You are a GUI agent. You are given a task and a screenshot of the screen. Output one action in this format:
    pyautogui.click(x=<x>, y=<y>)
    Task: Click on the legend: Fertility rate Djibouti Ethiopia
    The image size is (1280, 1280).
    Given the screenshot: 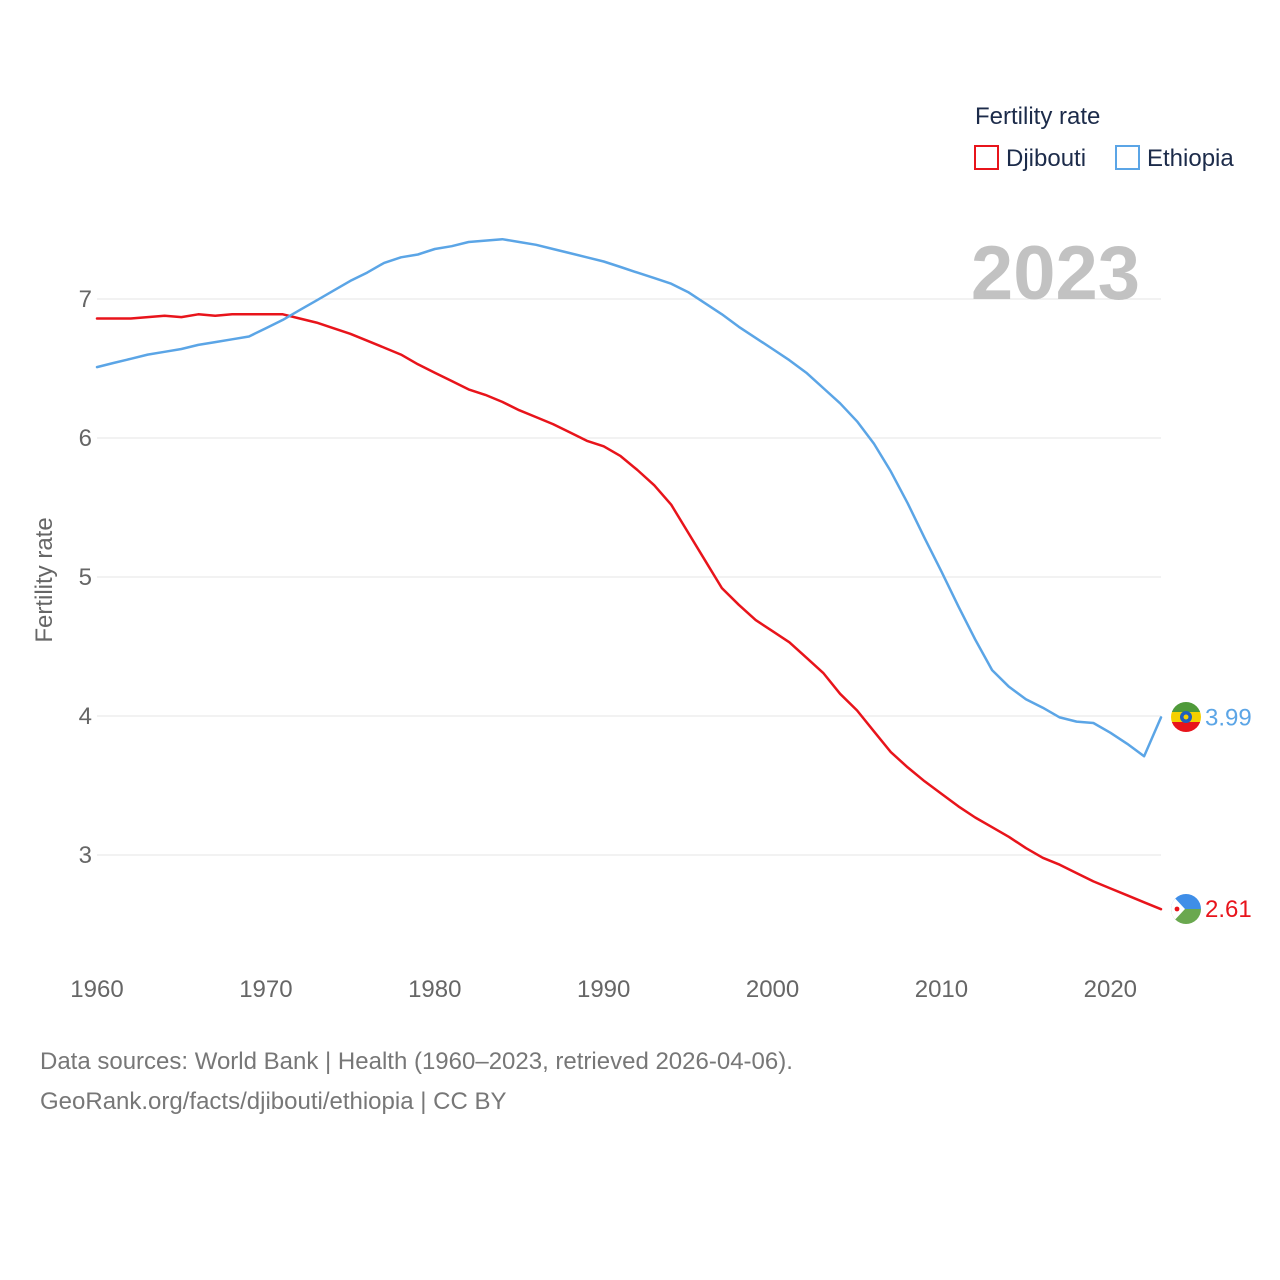 What is the action you would take?
    pyautogui.click(x=1104, y=137)
    